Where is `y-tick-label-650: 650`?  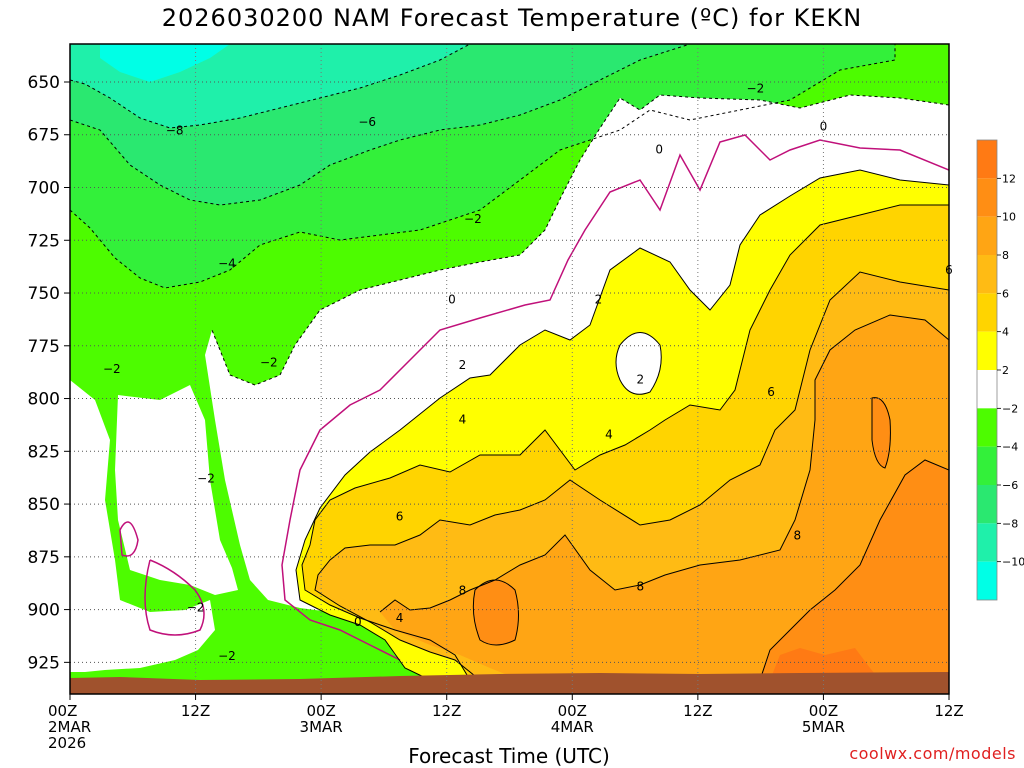
y-tick-label-650: 650 is located at coordinates (44, 83).